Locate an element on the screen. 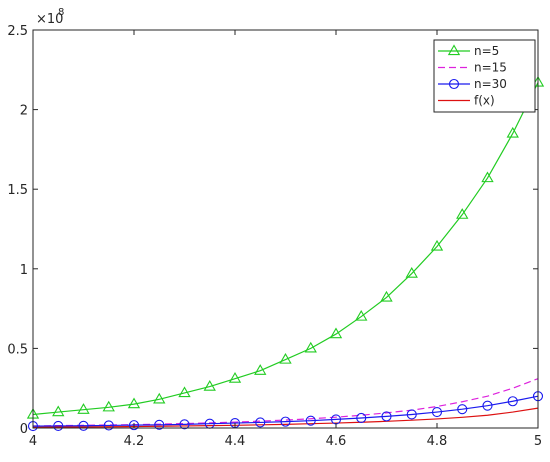 The image size is (550, 462). y-exponent-base: ×10 is located at coordinates (49, 19).